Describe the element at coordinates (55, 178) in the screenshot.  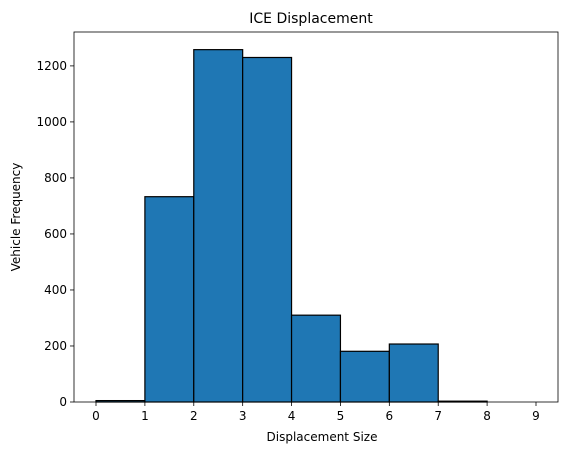
I see `y-tick-label-4: 800` at that location.